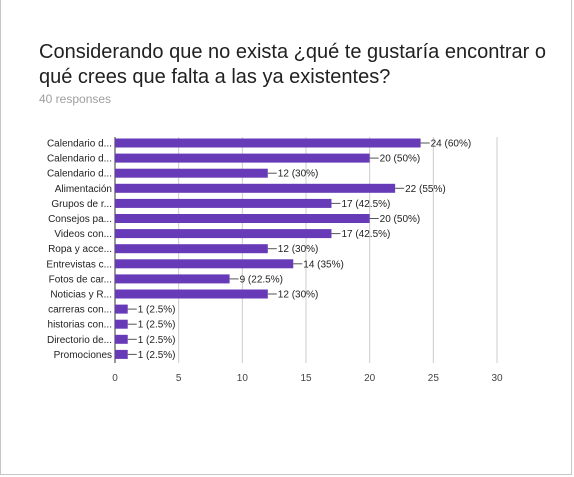  I want to click on x-tick-label: 5, so click(179, 378).